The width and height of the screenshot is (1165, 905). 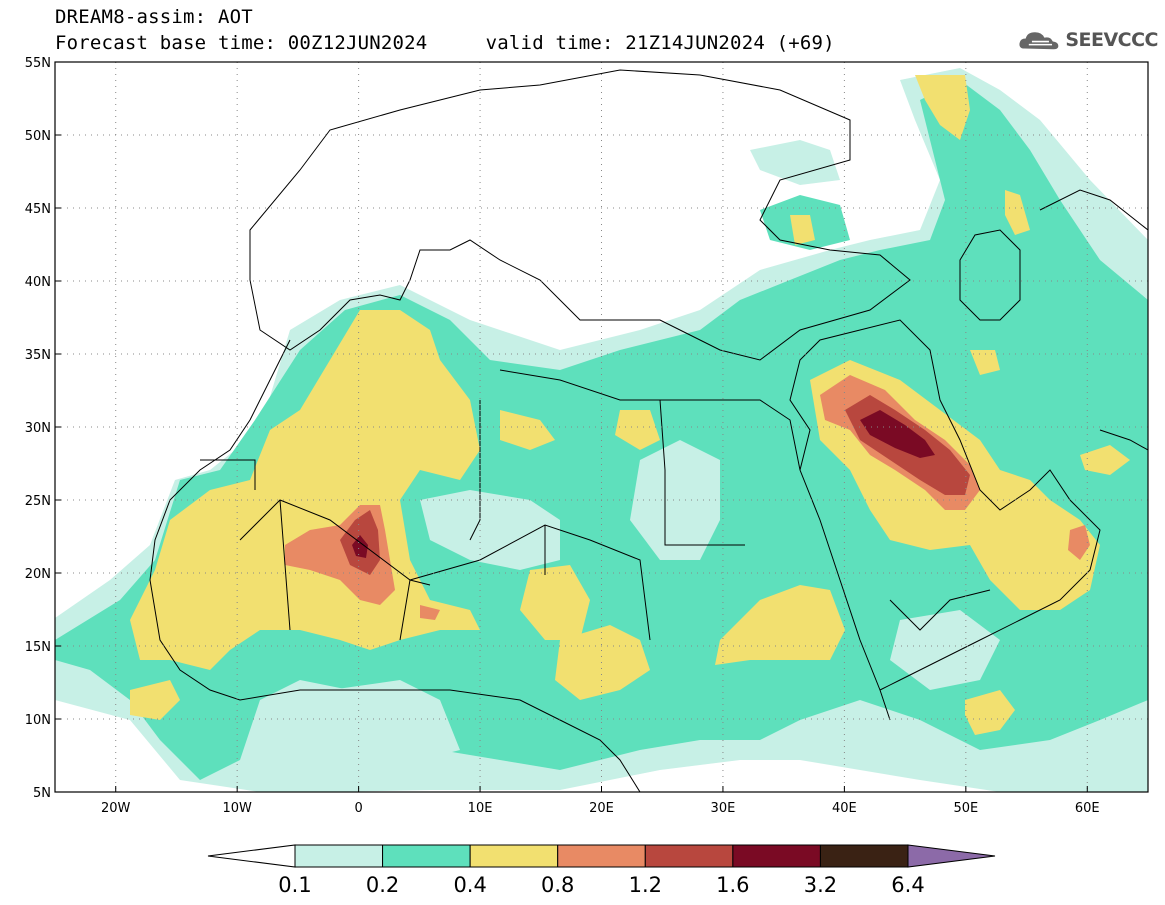 I want to click on colorbar-label: 0.2, so click(x=382, y=885).